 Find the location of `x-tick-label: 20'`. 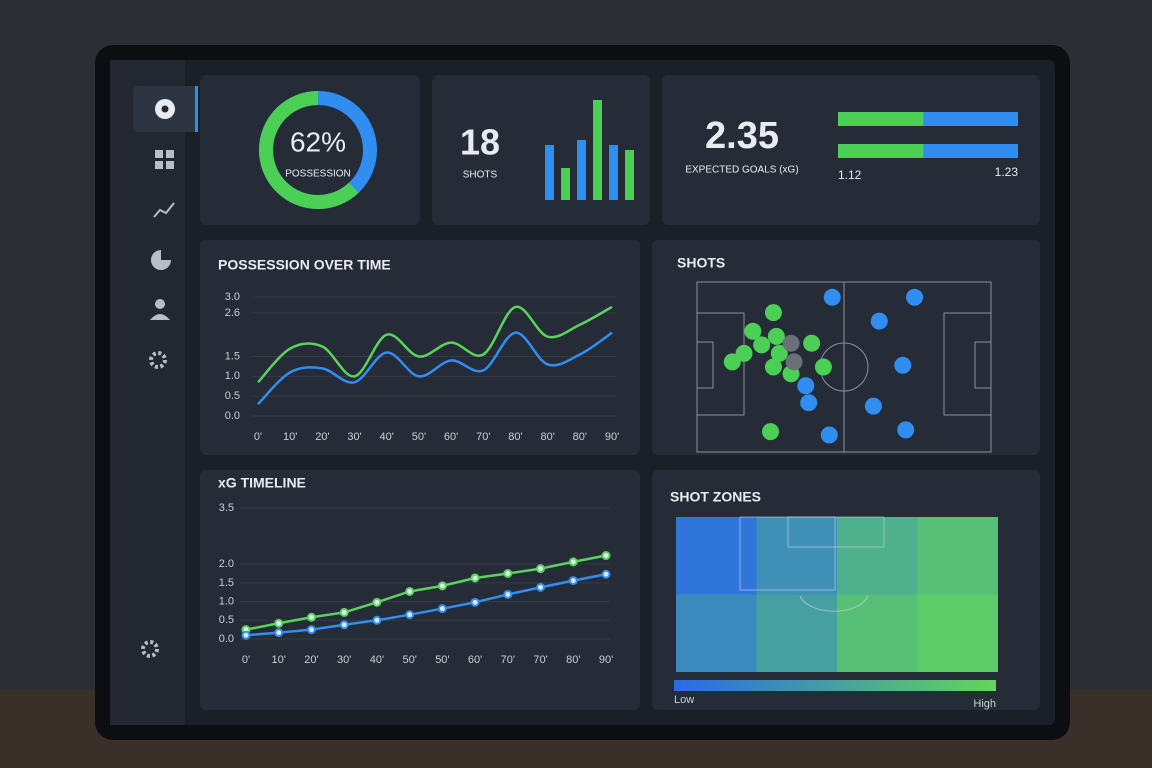

x-tick-label: 20' is located at coordinates (311, 660).